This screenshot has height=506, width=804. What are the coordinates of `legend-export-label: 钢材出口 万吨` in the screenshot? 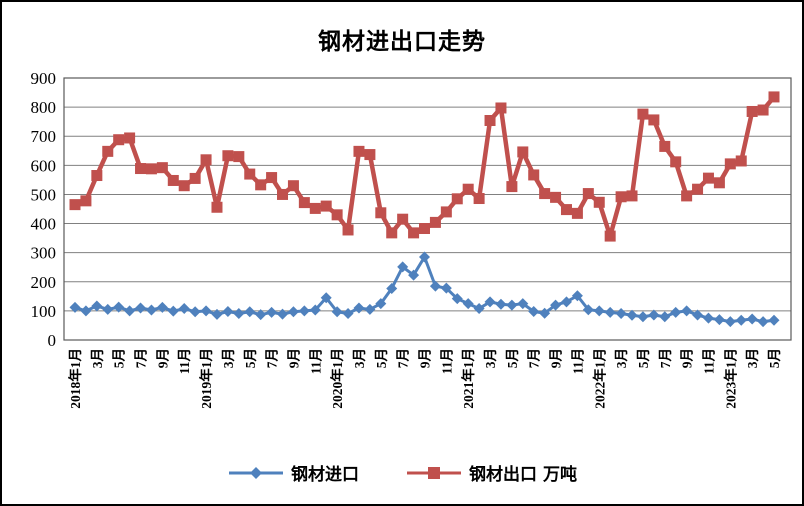 It's located at (523, 475).